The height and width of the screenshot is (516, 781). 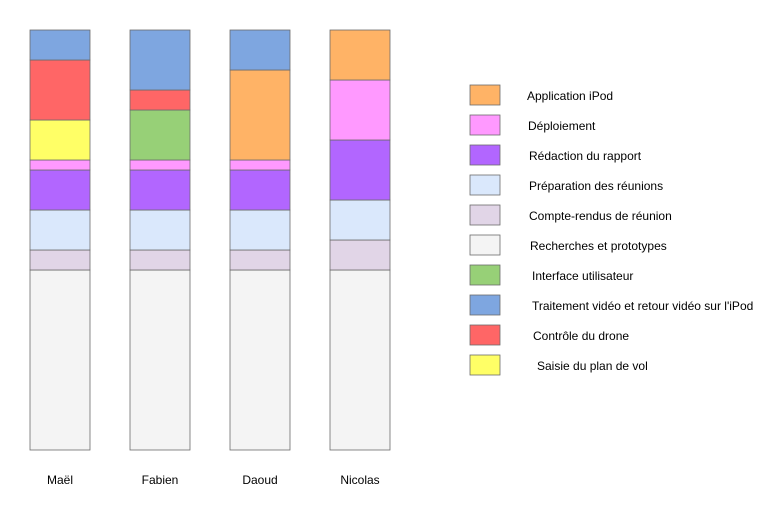 I want to click on legend-label-controle-du-drone: Contrôle du drone, so click(x=581, y=336).